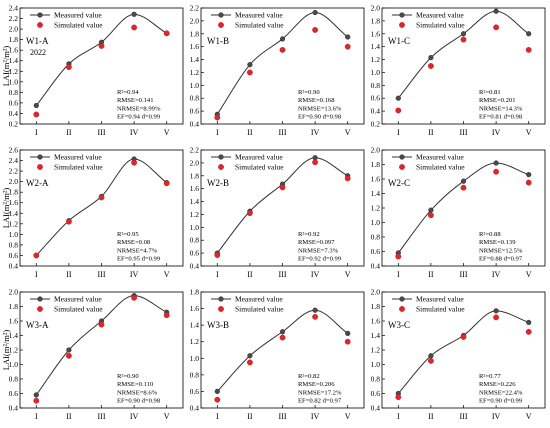 This screenshot has height=428, width=550. I want to click on panel-label: W1-C, so click(399, 41).